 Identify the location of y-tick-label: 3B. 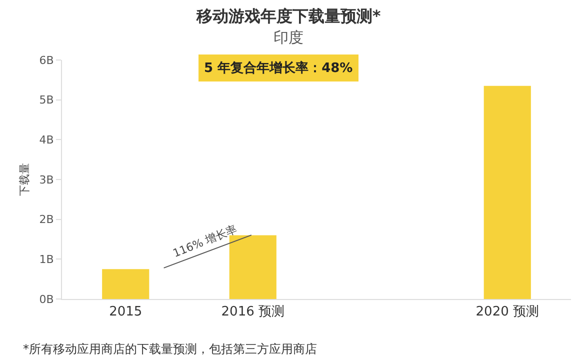
(46, 179).